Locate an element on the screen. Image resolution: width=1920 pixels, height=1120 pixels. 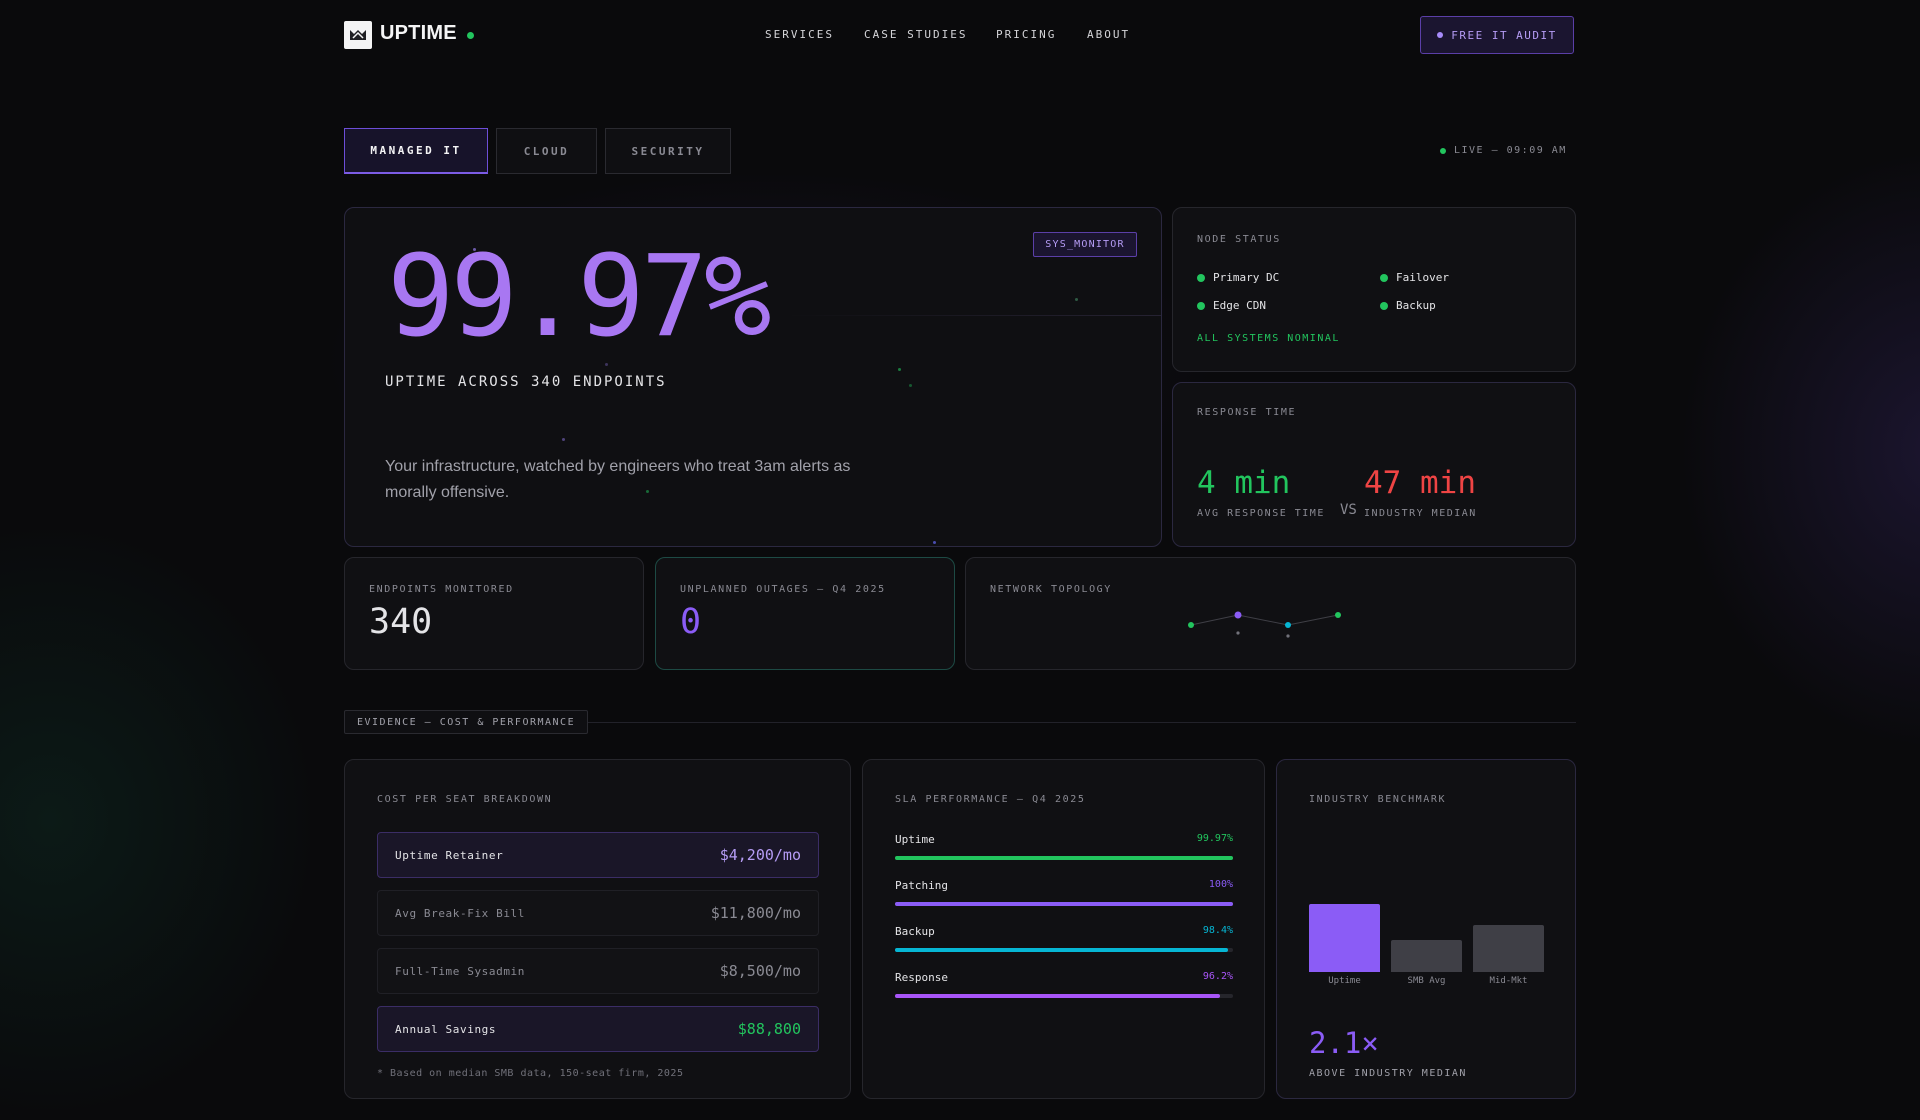
outages-label: UNPLANNED OUTAGES — Q4 2025 is located at coordinates (783, 589).